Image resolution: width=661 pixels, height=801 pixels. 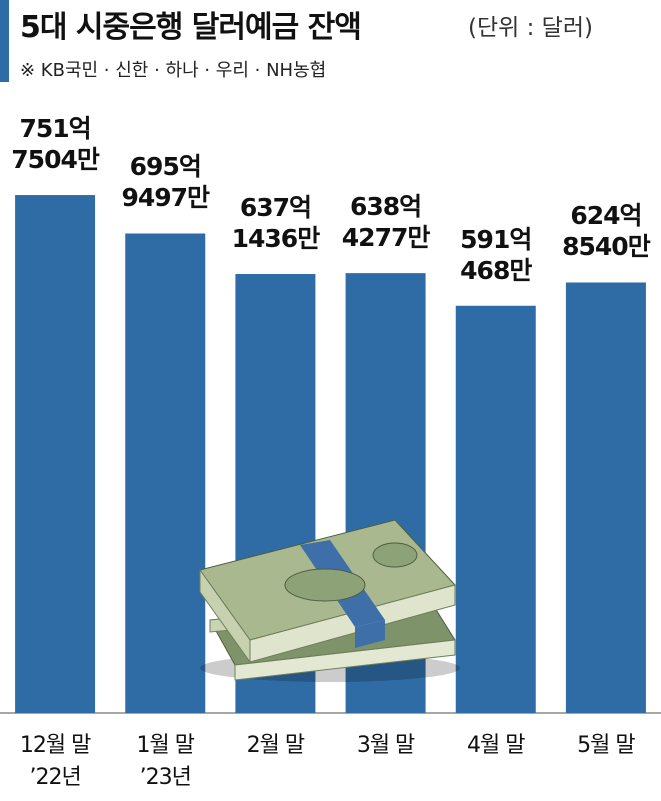 What do you see at coordinates (276, 223) in the screenshot?
I see `data-label: 637억 1436만` at bounding box center [276, 223].